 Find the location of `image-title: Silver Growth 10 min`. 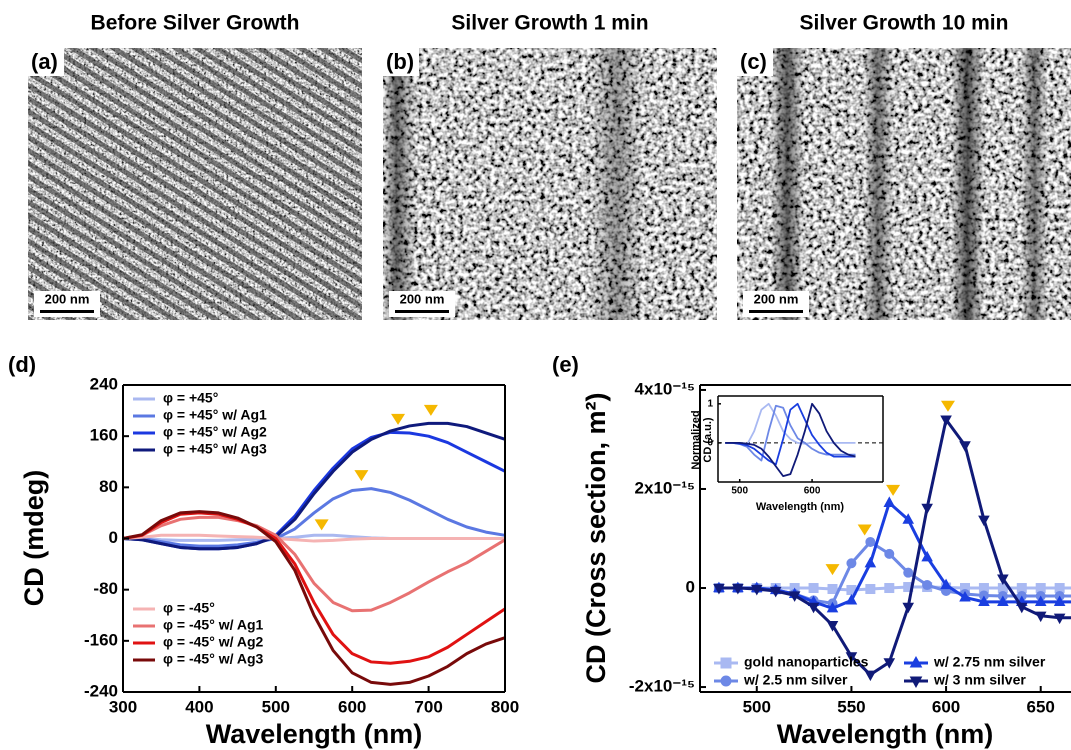

image-title: Silver Growth 10 min is located at coordinates (904, 23).